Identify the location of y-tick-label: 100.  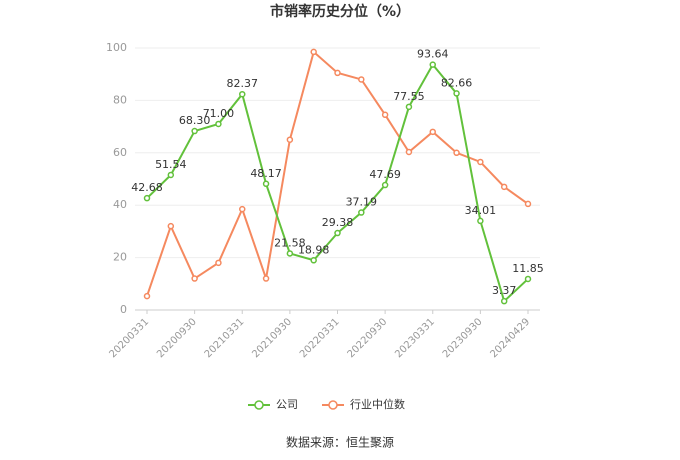
(116, 47).